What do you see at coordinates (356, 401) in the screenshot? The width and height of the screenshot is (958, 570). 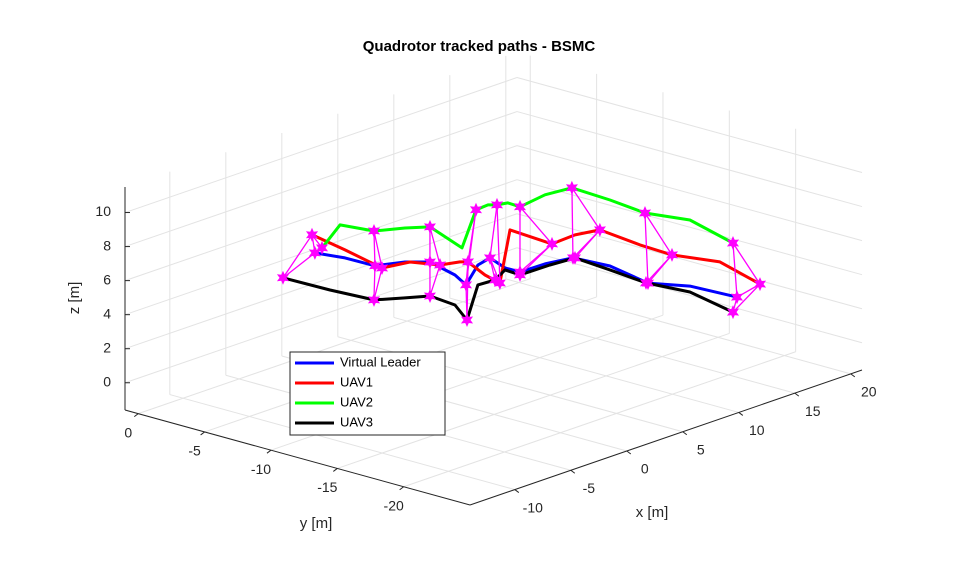 I see `legend-label: UAV2` at bounding box center [356, 401].